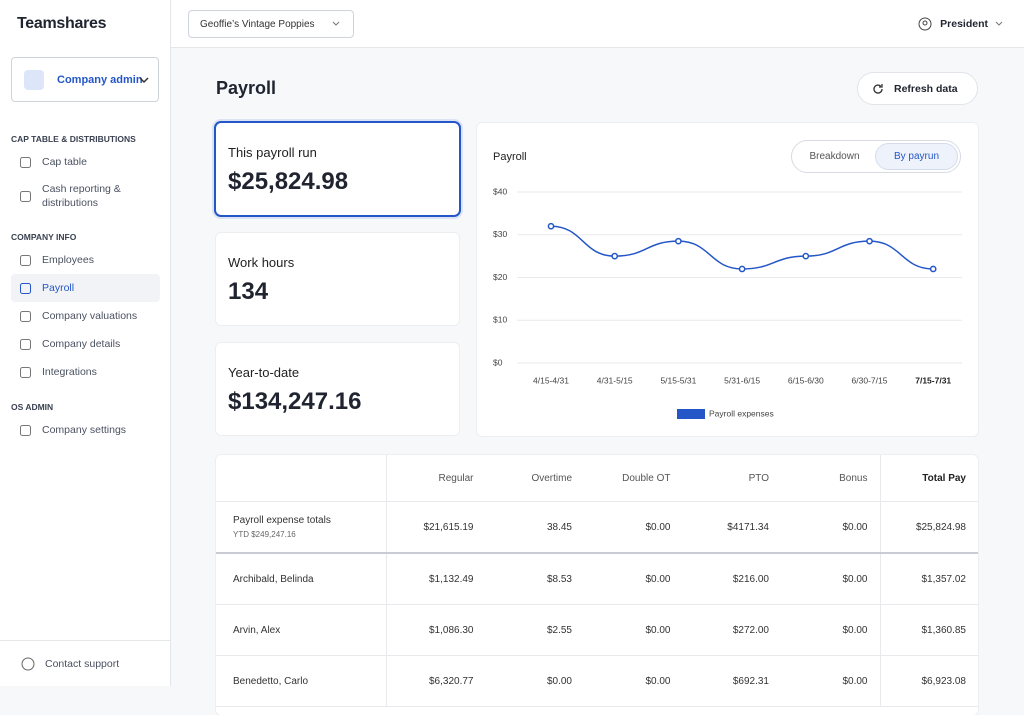 Image resolution: width=1024 pixels, height=715 pixels. What do you see at coordinates (62, 23) in the screenshot?
I see `brand: Teamshares` at bounding box center [62, 23].